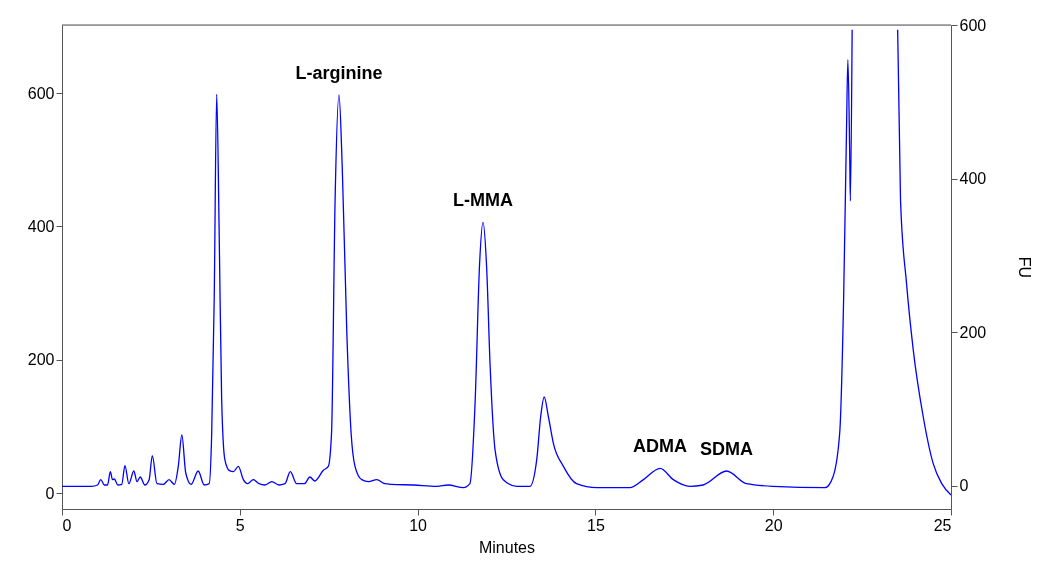  What do you see at coordinates (773, 525) in the screenshot?
I see `x-tick-label: 20` at bounding box center [773, 525].